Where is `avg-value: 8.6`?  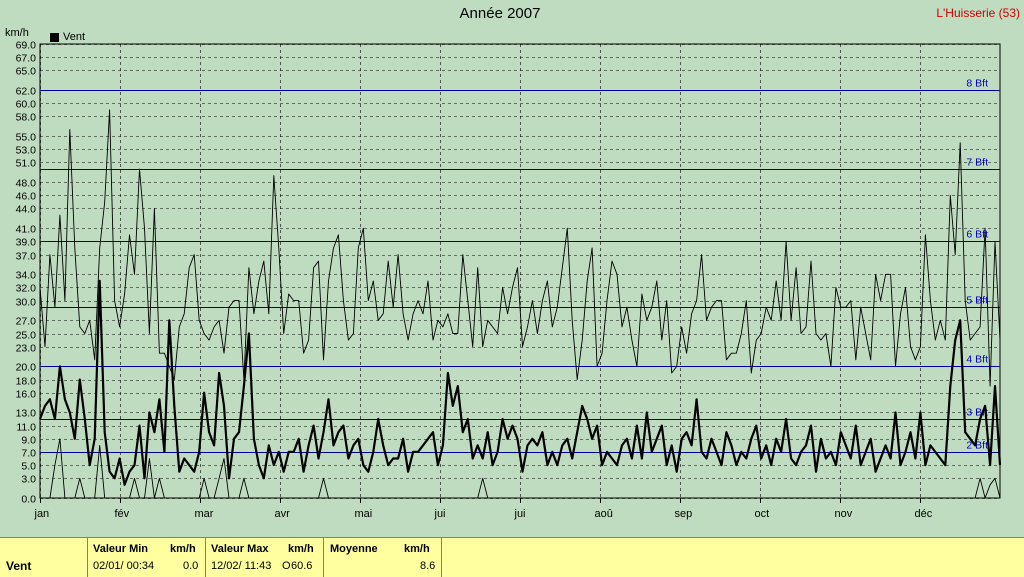
avg-value: 8.6 is located at coordinates (428, 566).